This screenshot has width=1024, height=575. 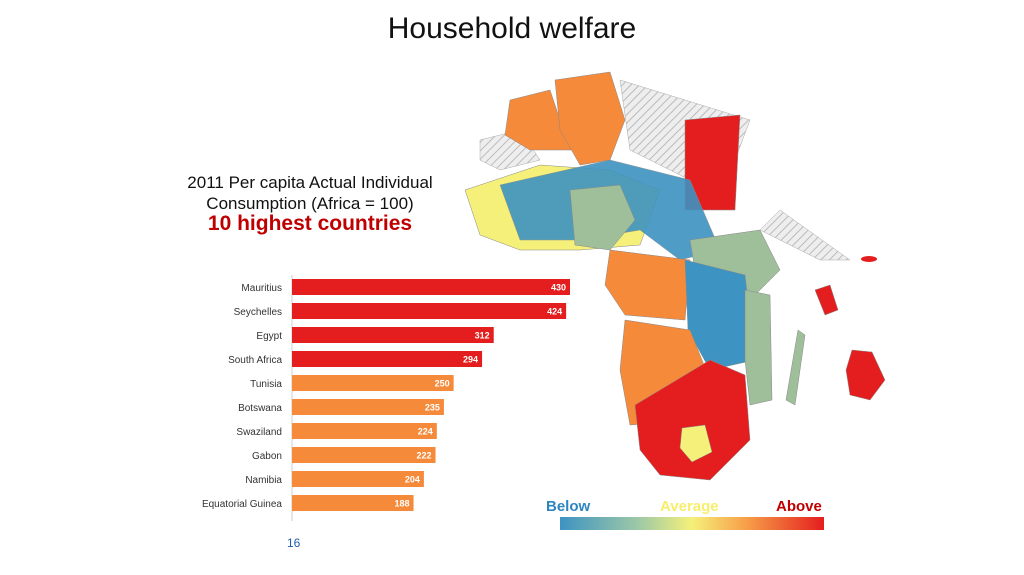 I want to click on data-label: 224, so click(x=425, y=432).